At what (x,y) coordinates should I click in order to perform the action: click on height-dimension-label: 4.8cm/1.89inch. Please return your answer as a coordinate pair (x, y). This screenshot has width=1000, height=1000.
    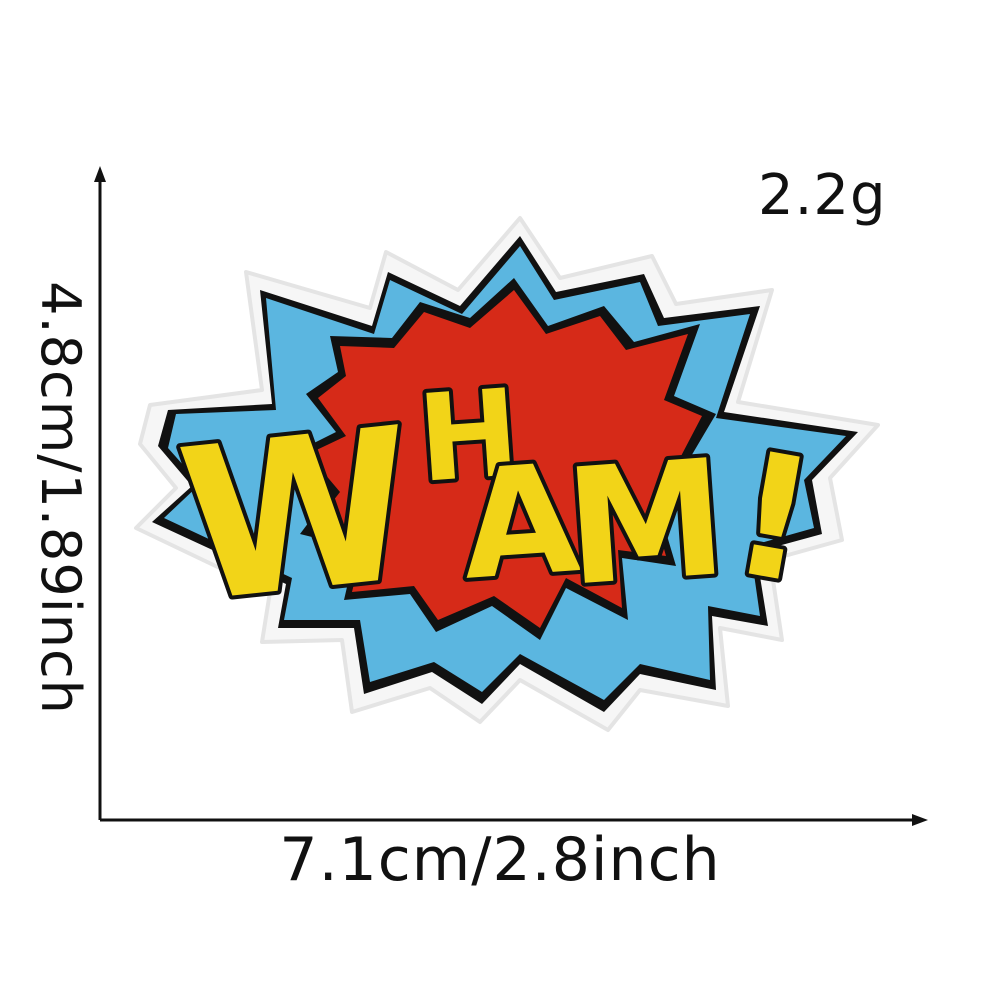
    Looking at the image, I should click on (60, 498).